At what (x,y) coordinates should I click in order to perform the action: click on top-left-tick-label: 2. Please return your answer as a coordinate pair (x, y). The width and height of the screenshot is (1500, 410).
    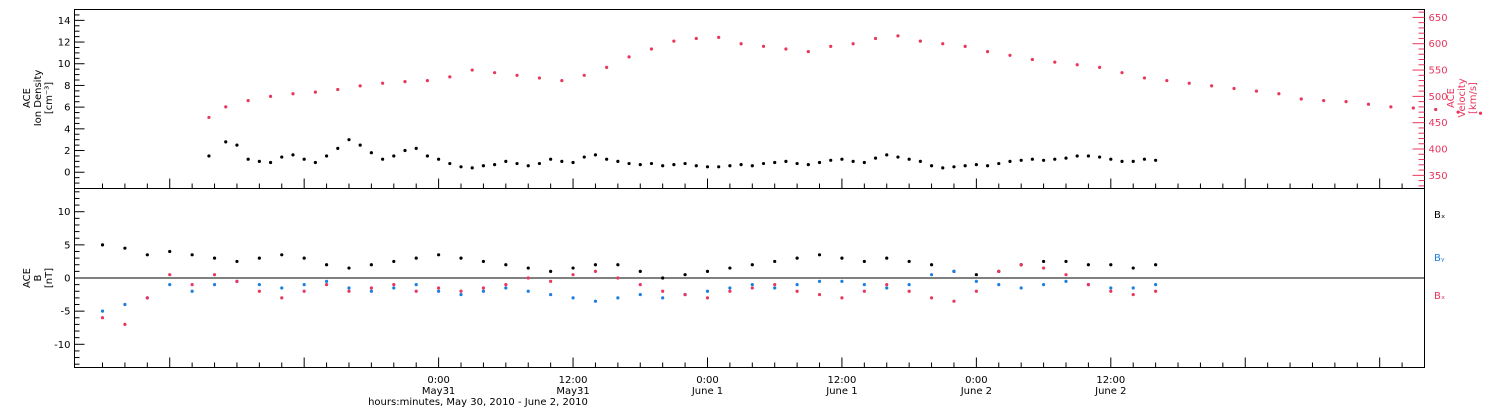
    Looking at the image, I should click on (67, 151).